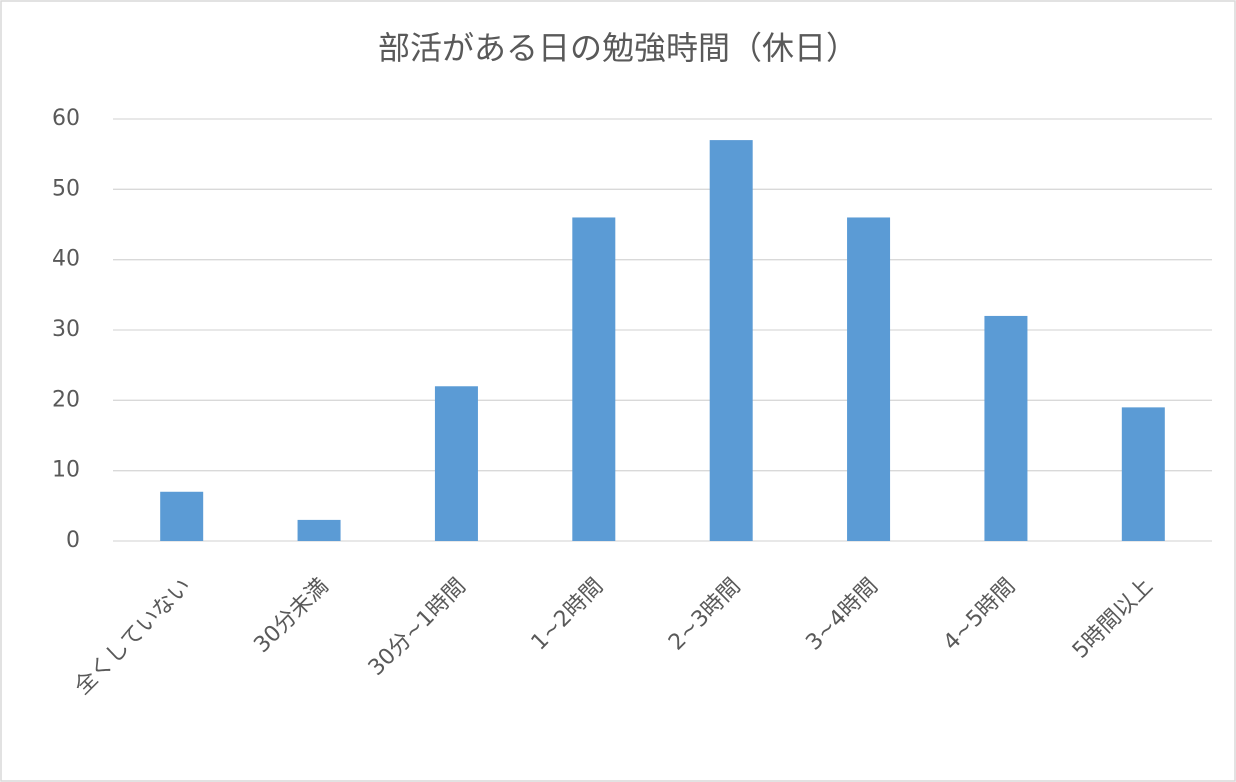 Image resolution: width=1236 pixels, height=782 pixels. I want to click on y-tick-label: 0, so click(73, 540).